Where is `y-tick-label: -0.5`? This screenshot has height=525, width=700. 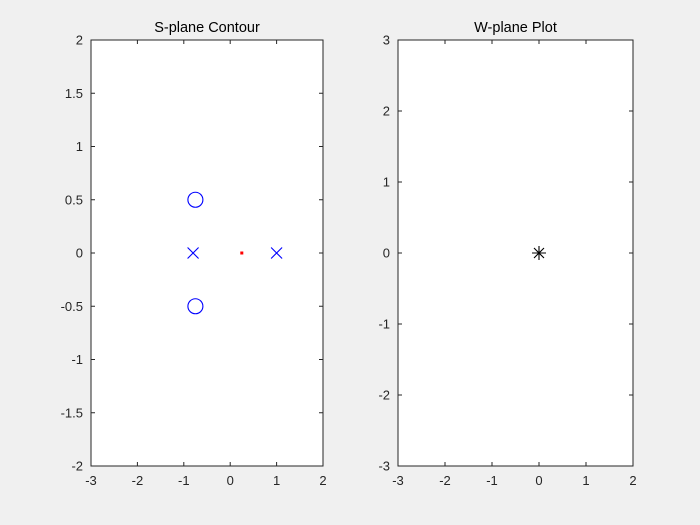
y-tick-label: -0.5 is located at coordinates (72, 306).